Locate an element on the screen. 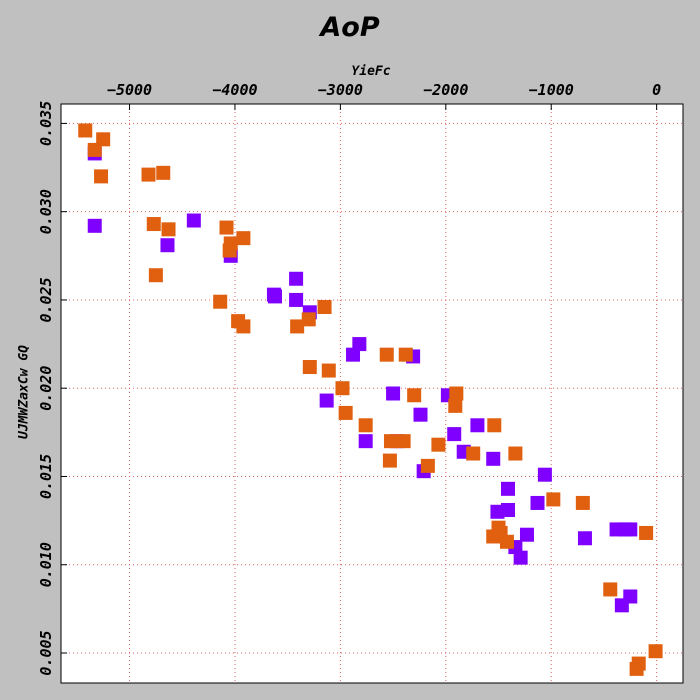 The image size is (700, 700). y-tick-label: 0.030 is located at coordinates (46, 211).